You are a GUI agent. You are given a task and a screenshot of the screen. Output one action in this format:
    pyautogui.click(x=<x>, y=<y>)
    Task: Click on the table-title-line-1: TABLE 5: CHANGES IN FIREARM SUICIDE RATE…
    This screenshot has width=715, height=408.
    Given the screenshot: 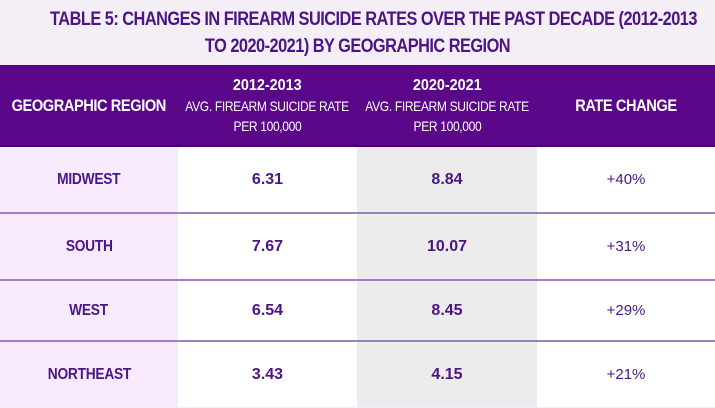 What is the action you would take?
    pyautogui.click(x=373, y=19)
    